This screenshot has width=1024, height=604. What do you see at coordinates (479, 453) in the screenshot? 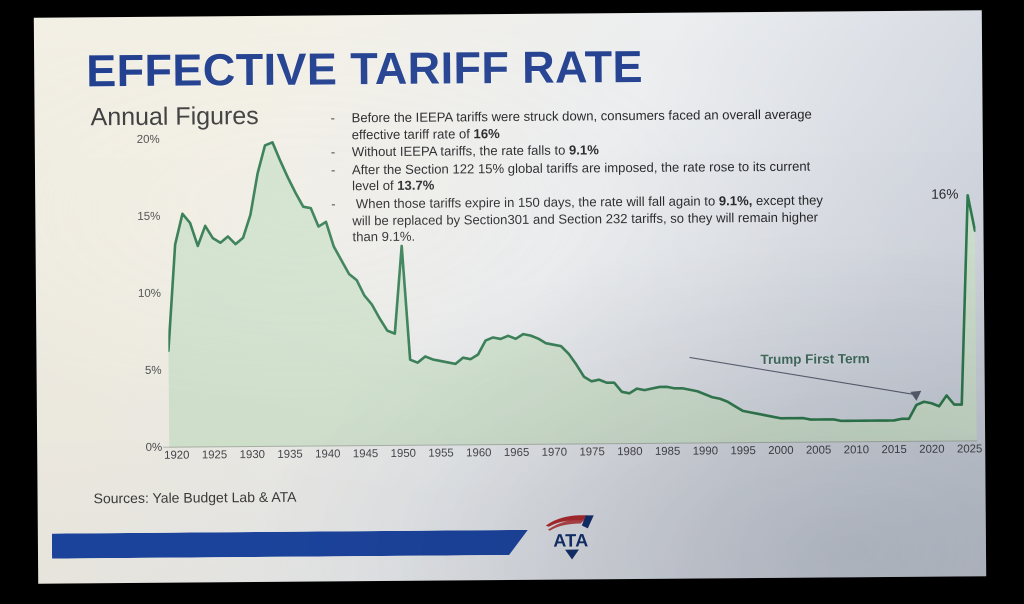
I see `x-axis-tick-label: 1960` at bounding box center [479, 453].